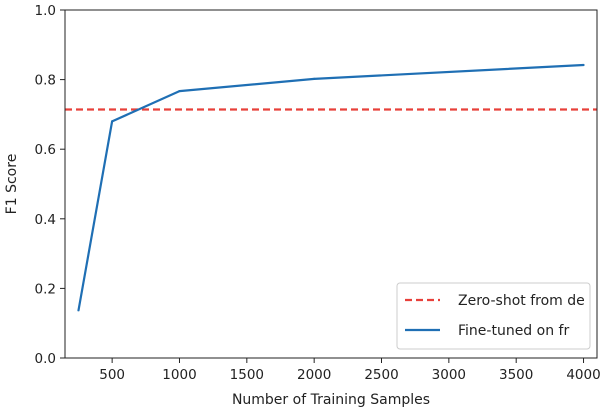 Image resolution: width=600 pixels, height=412 pixels. Describe the element at coordinates (45, 359) in the screenshot. I see `y-tick-label: 0.0` at that location.